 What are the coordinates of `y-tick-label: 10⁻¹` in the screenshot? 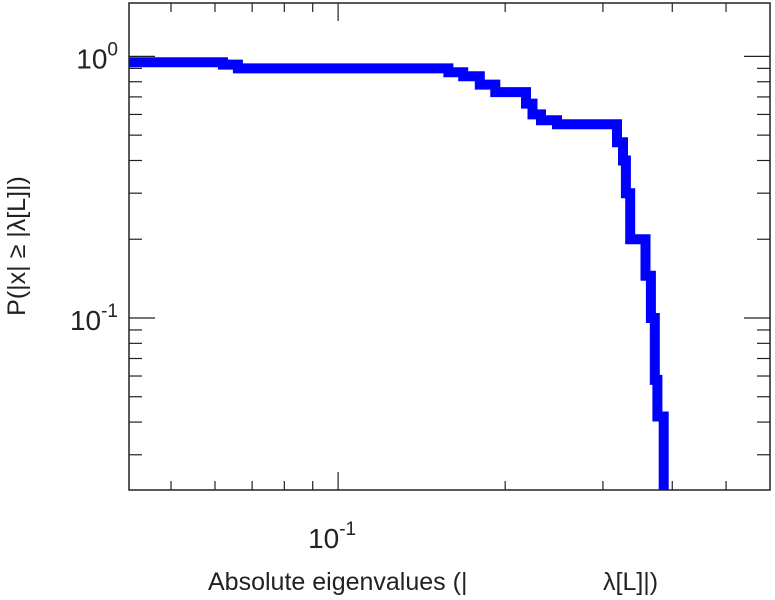 It's located at (94, 318).